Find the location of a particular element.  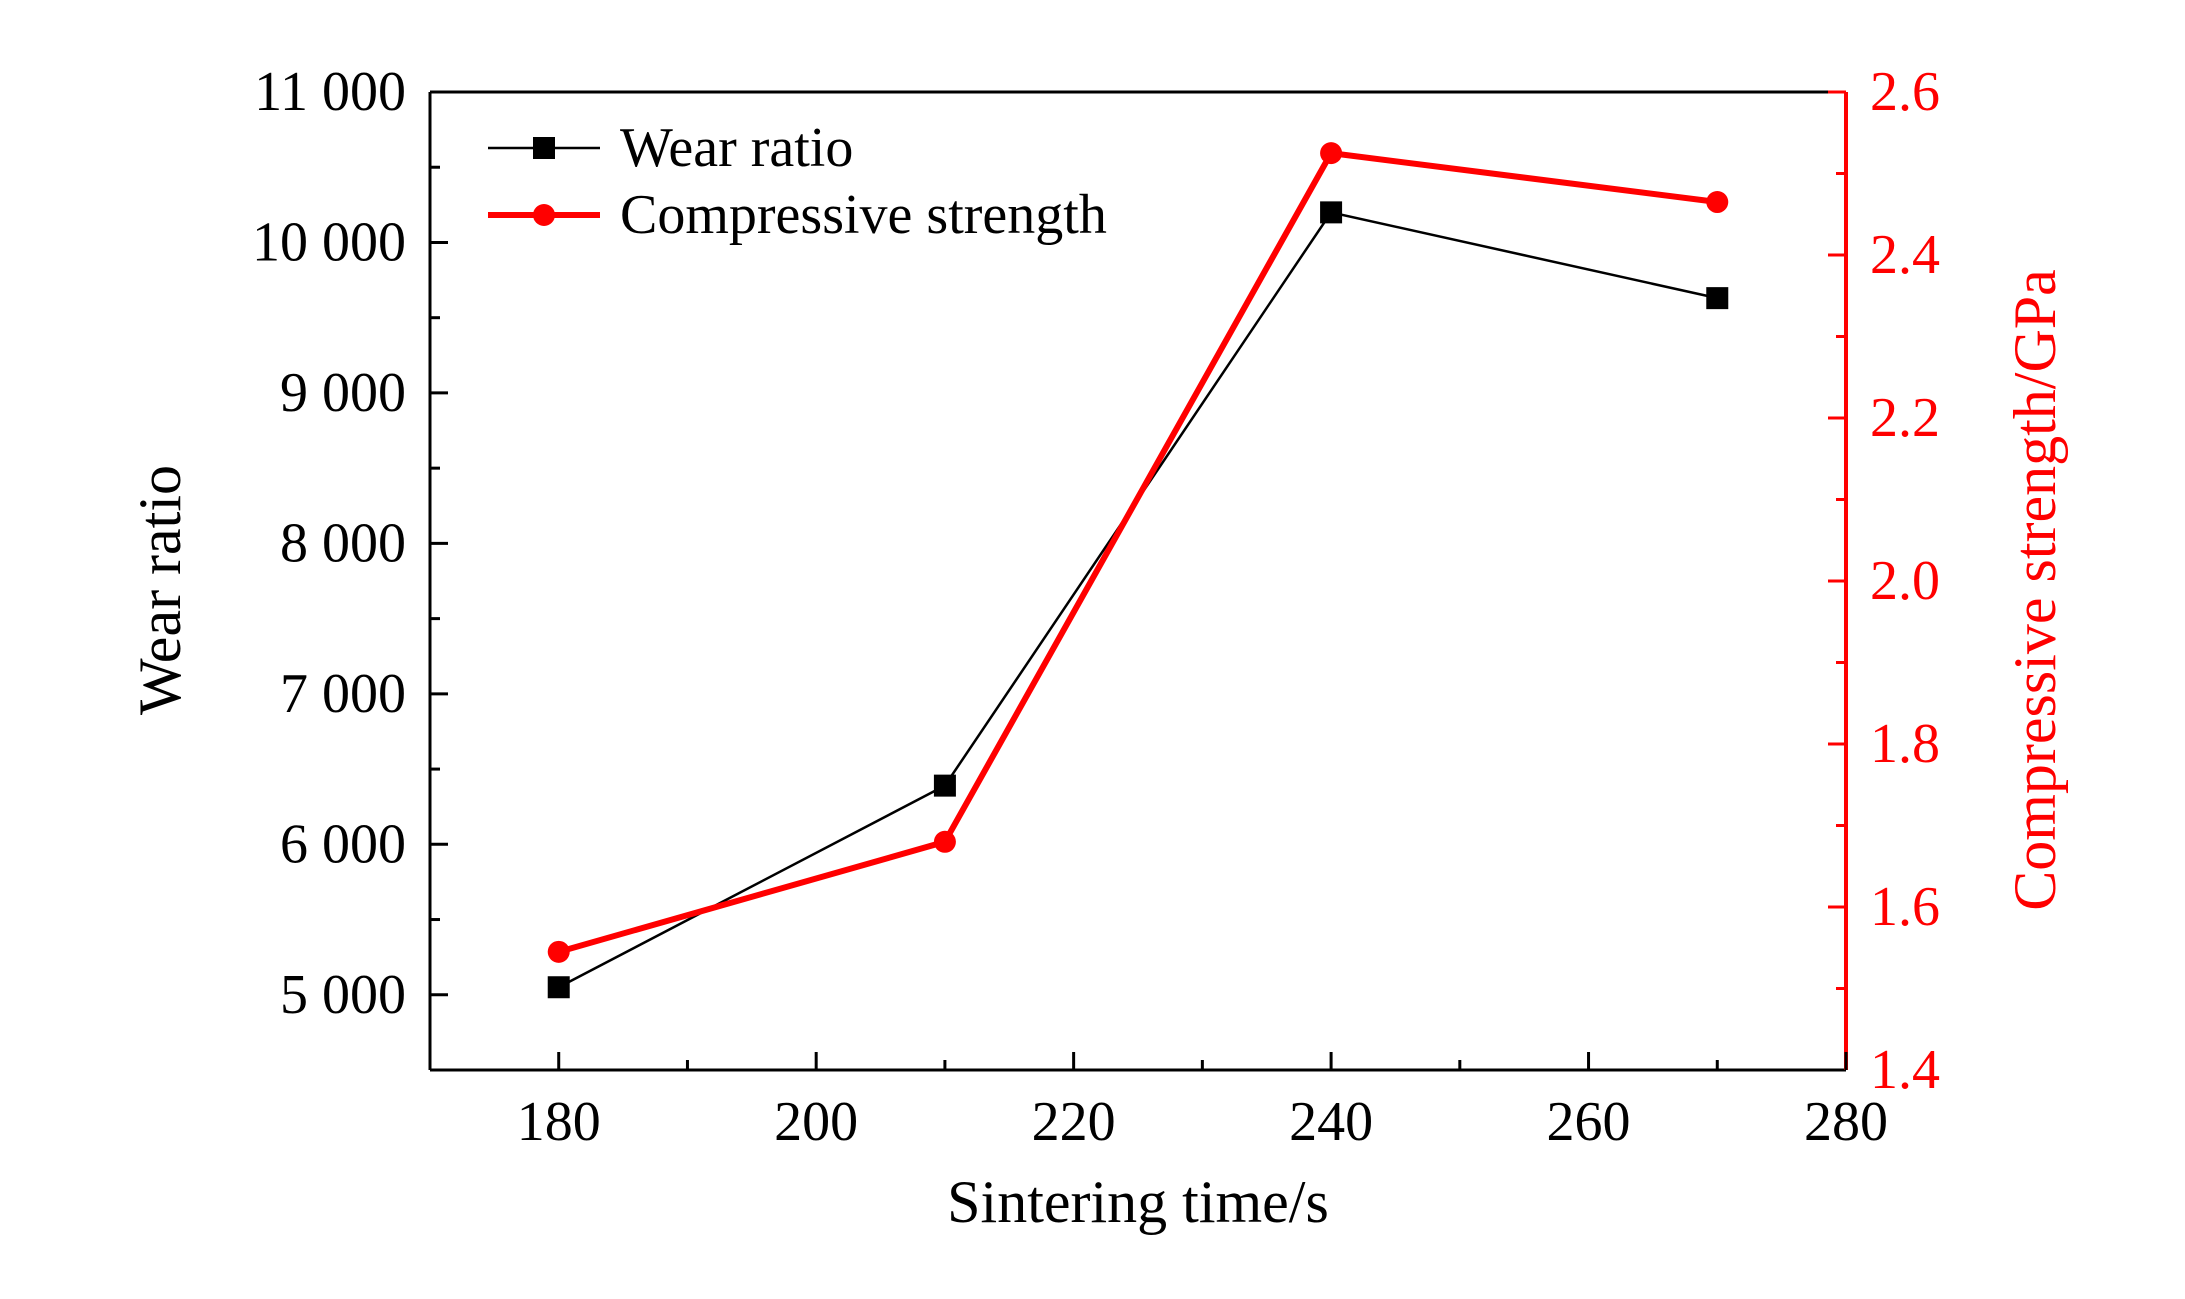

right-axis-title: Compressive strength/GPa is located at coordinates (2035, 590).